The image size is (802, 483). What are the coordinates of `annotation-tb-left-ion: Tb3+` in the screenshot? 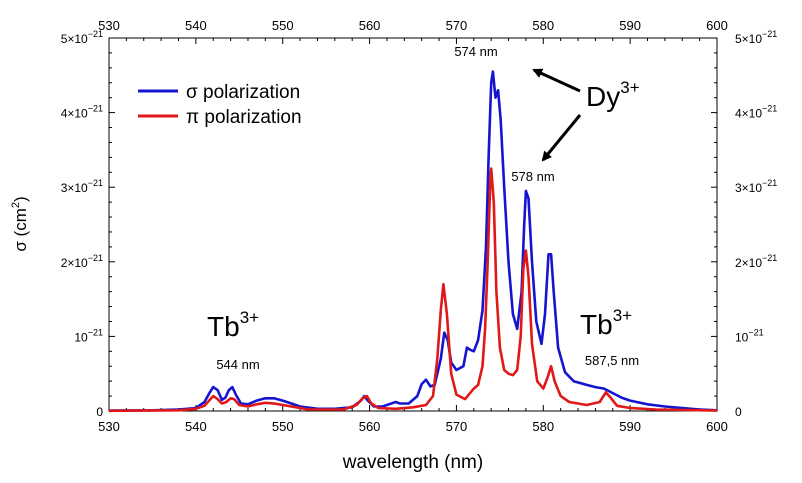 It's located at (233, 325).